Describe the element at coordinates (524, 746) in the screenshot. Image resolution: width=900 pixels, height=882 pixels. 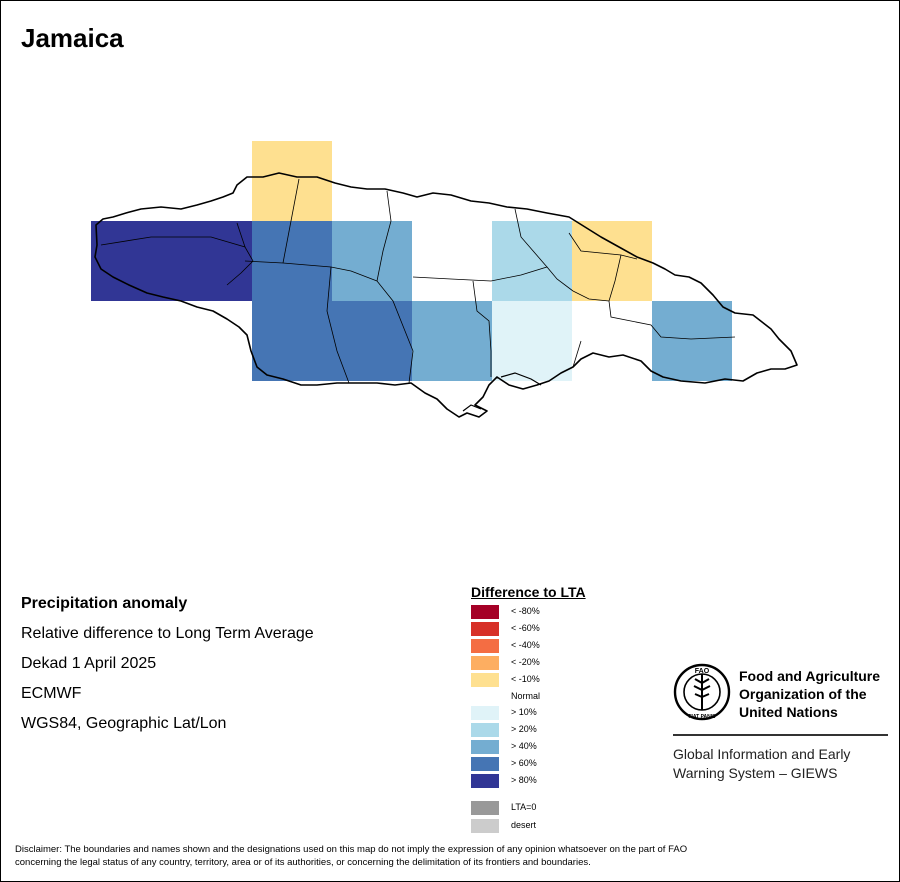
I see `legend-label: > 40%` at that location.